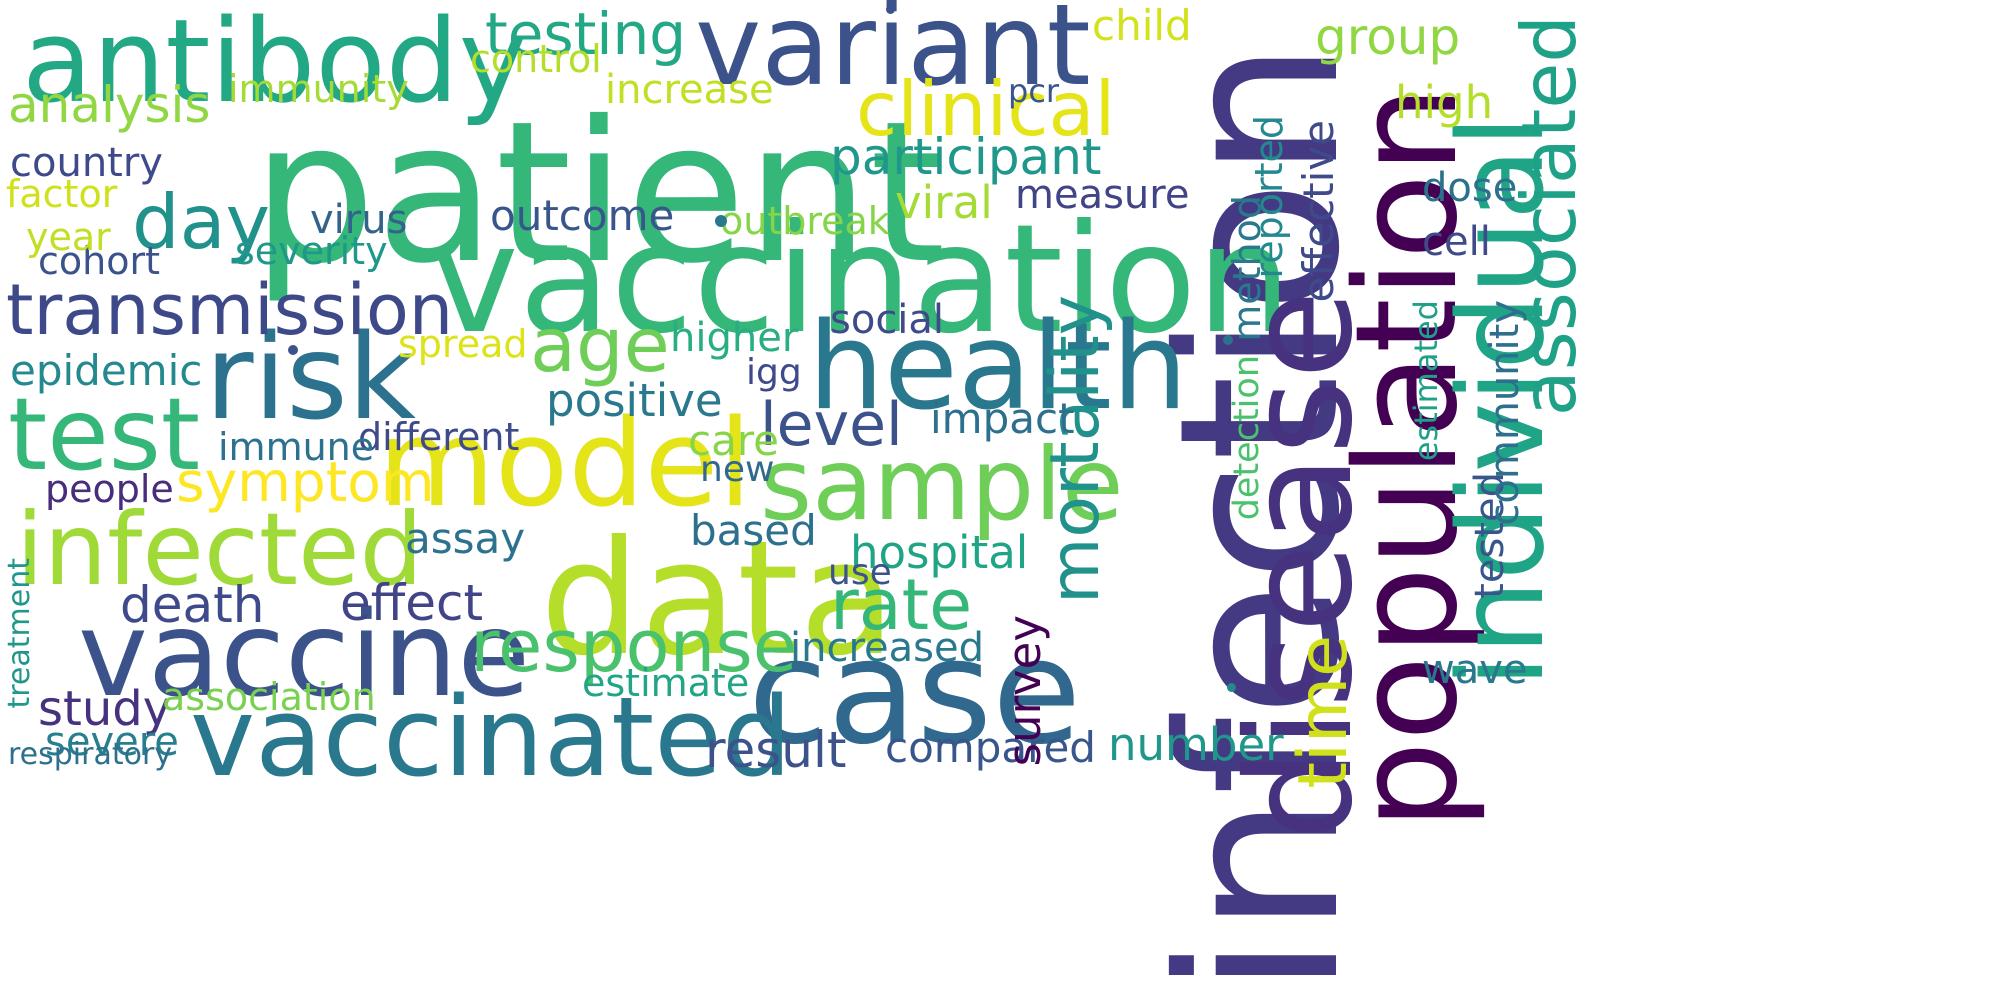 The width and height of the screenshot is (2000, 1000). Describe the element at coordinates (805, 221) in the screenshot. I see `word-outbreak: outbreak` at that location.